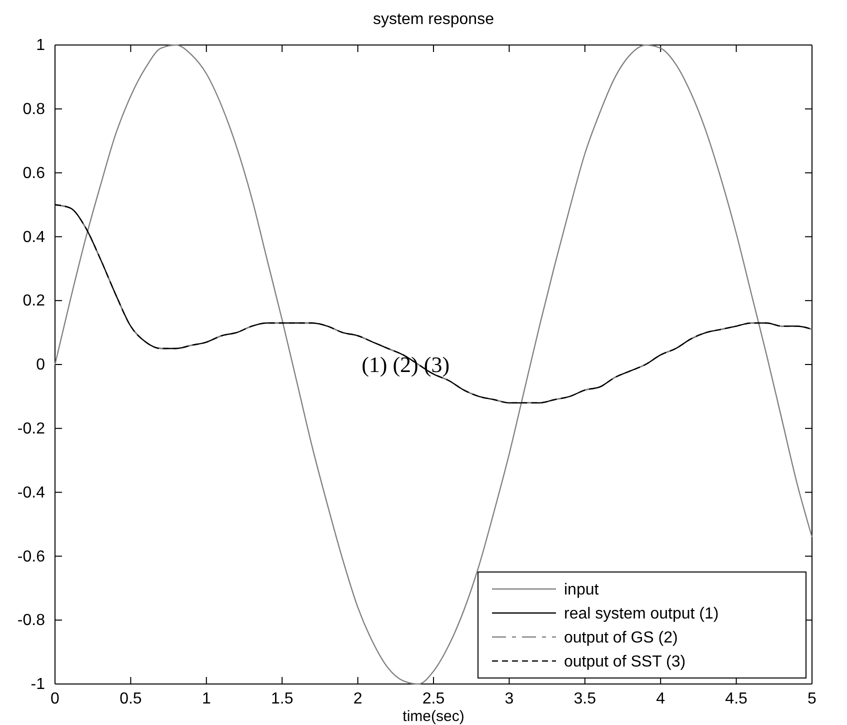 The image size is (847, 725). Describe the element at coordinates (661, 699) in the screenshot. I see `x-tick-label: 4` at that location.